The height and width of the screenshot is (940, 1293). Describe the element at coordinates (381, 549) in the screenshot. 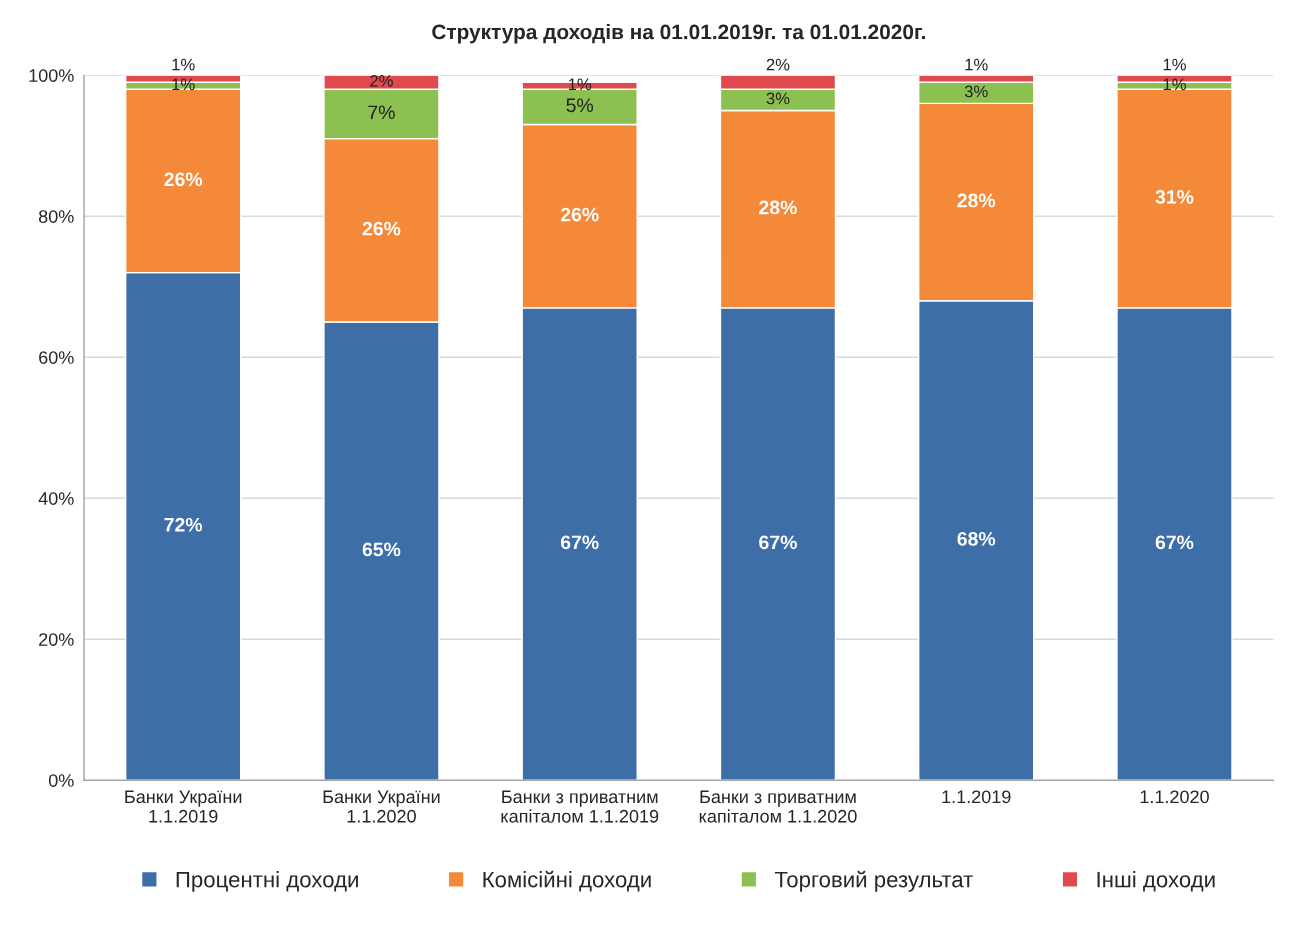

I see `data-label: 65%` at that location.